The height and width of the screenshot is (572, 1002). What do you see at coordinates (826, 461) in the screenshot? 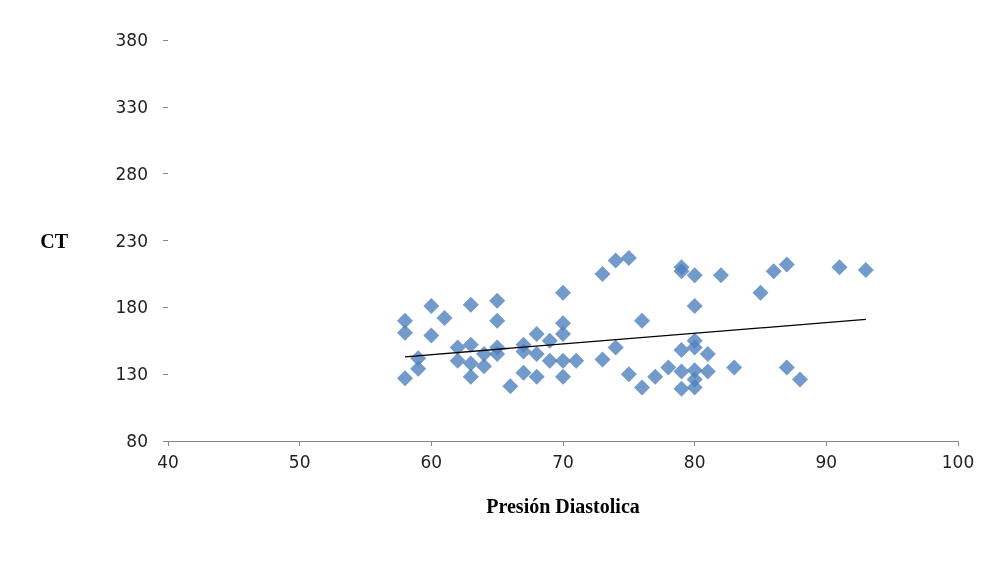
I see `x-tick-label: 90` at bounding box center [826, 461].